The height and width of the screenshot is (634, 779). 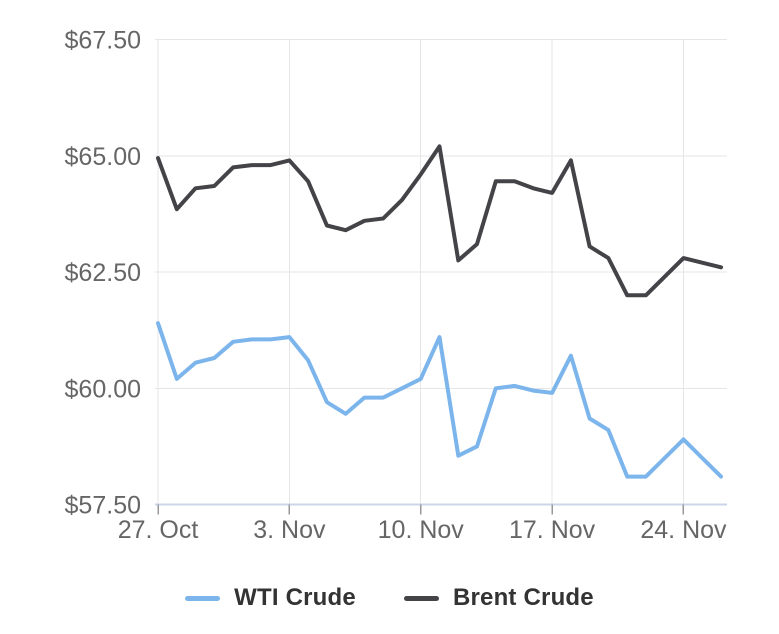 I want to click on wti-line-swatch-icon, so click(x=203, y=598).